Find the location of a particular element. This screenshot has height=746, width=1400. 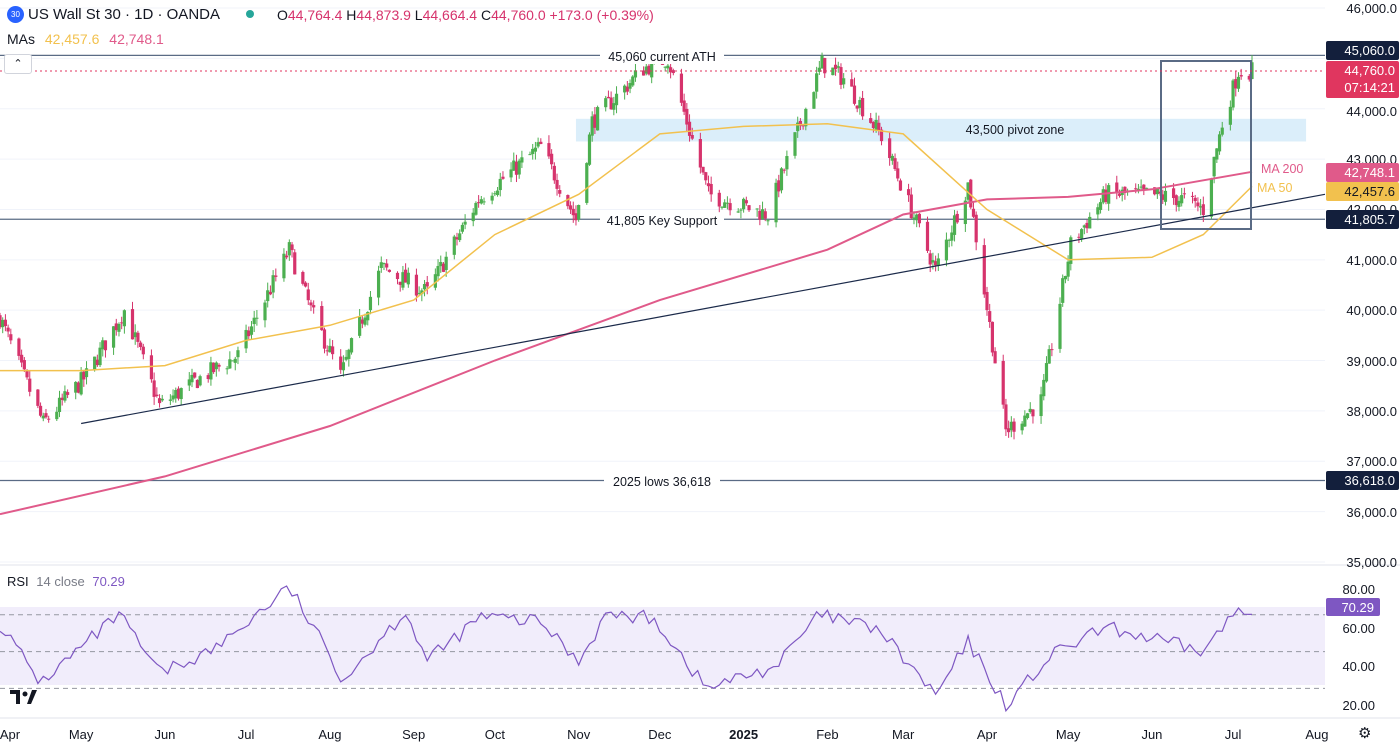

price-tick: 35,000.0 is located at coordinates (1371, 562).